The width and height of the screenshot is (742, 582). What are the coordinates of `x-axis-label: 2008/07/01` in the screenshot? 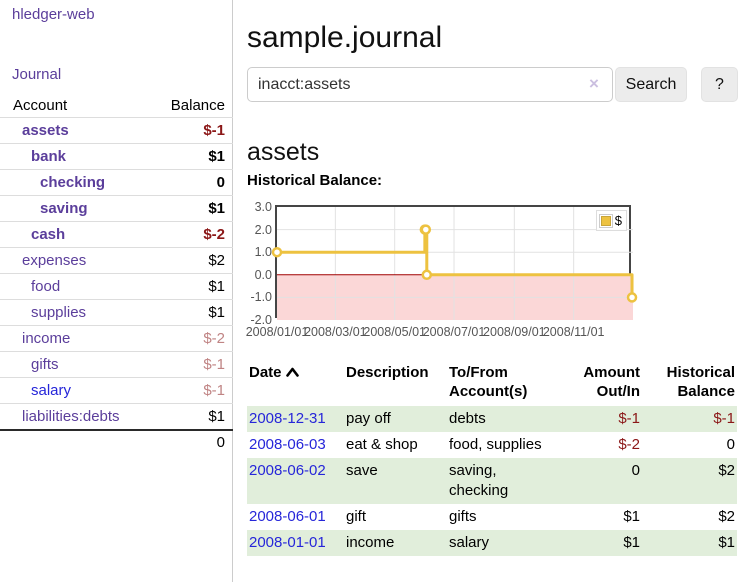 It's located at (454, 332).